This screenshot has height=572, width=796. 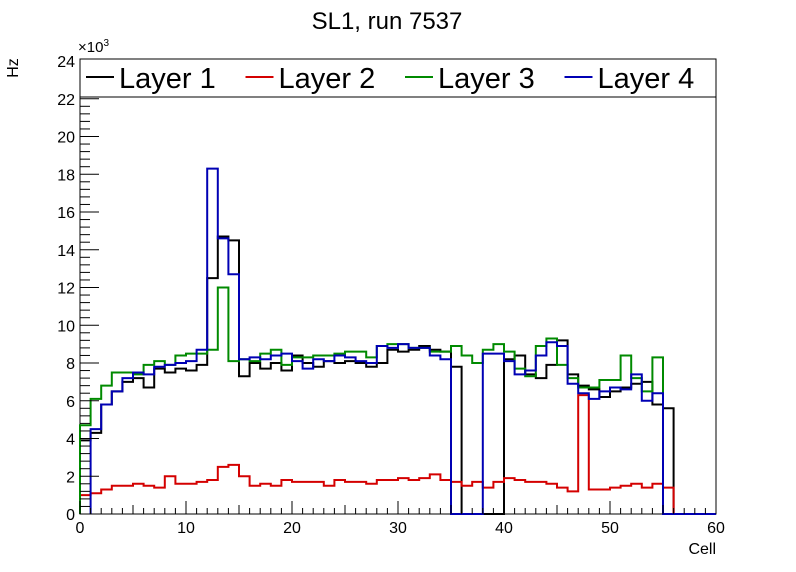 I want to click on x-tick-label: 0, so click(x=80, y=528).